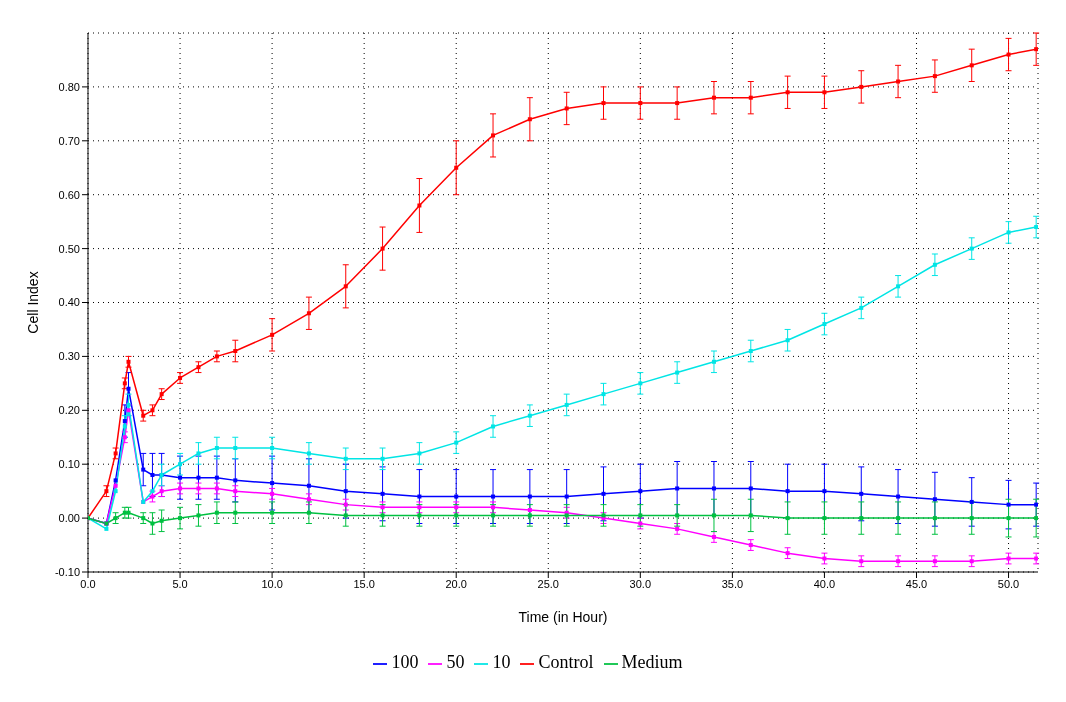  I want to click on legend-label: Control, so click(566, 662).